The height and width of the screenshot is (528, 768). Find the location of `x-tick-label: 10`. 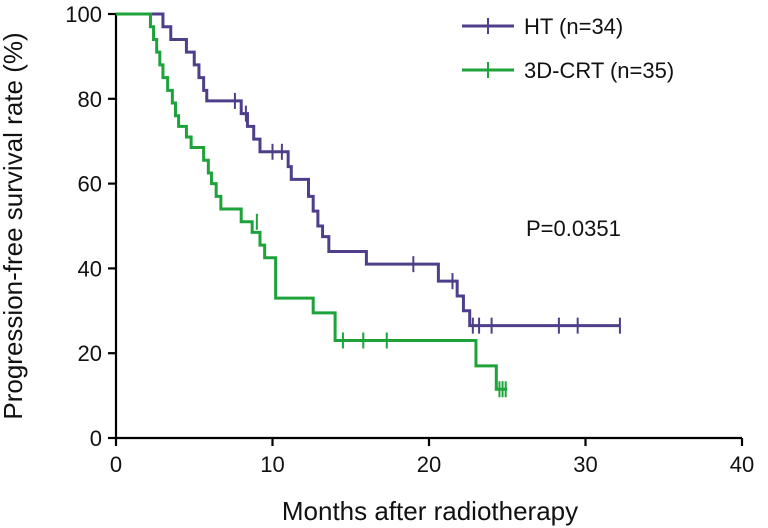

x-tick-label: 10 is located at coordinates (272, 464).